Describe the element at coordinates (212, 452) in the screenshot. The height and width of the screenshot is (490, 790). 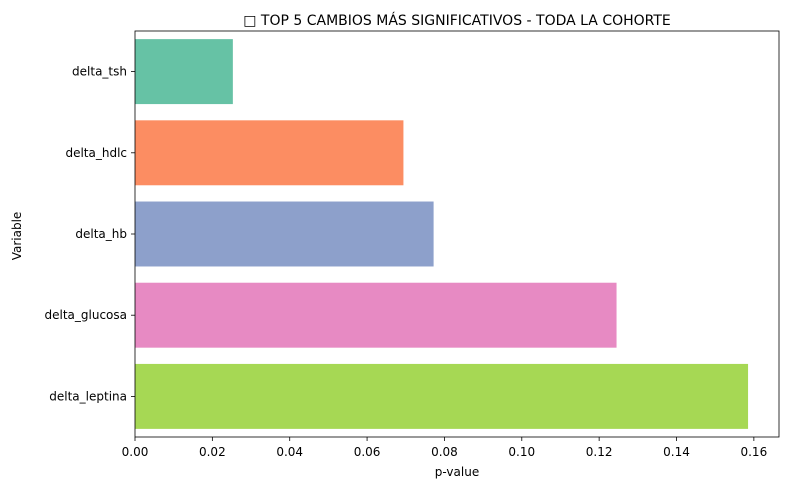
I see `x-tick-label: 0.02` at that location.